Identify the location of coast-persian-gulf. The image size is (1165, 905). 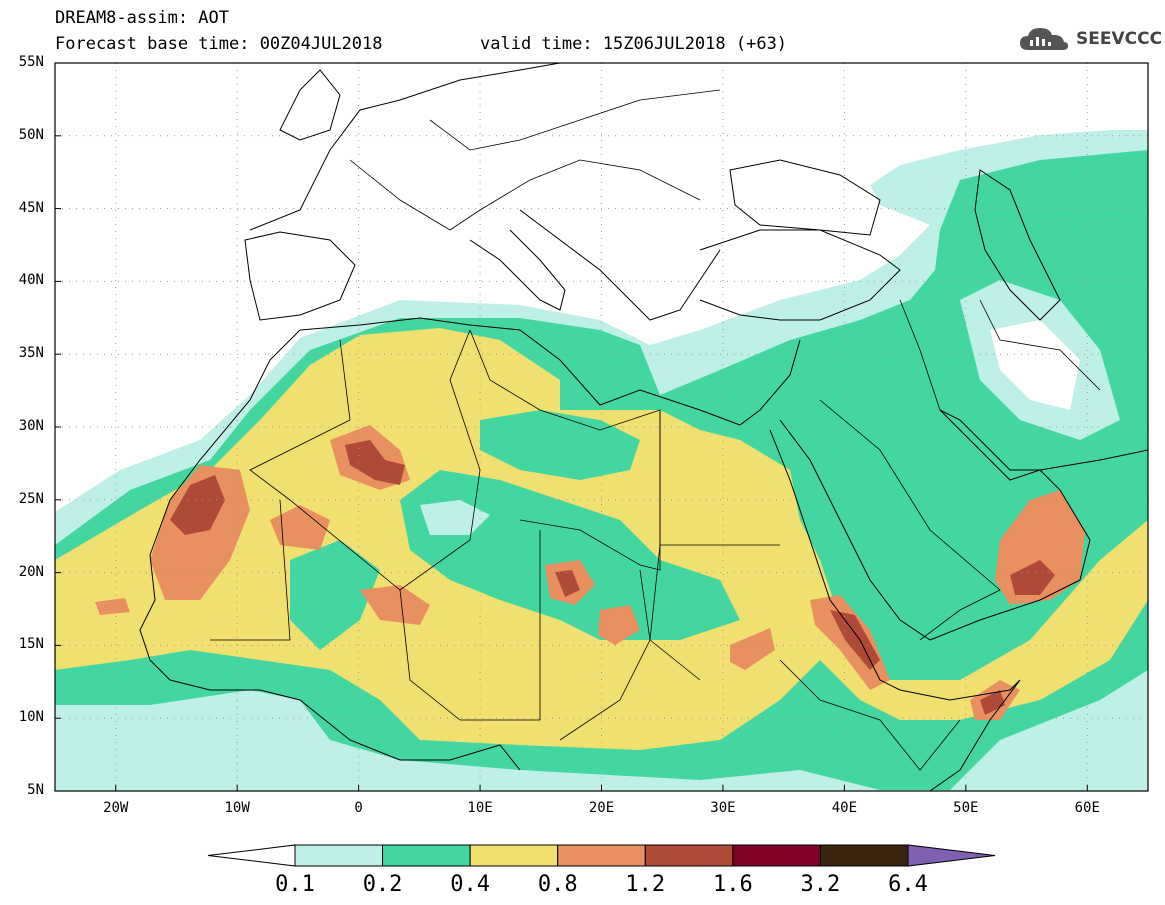
(1043, 440).